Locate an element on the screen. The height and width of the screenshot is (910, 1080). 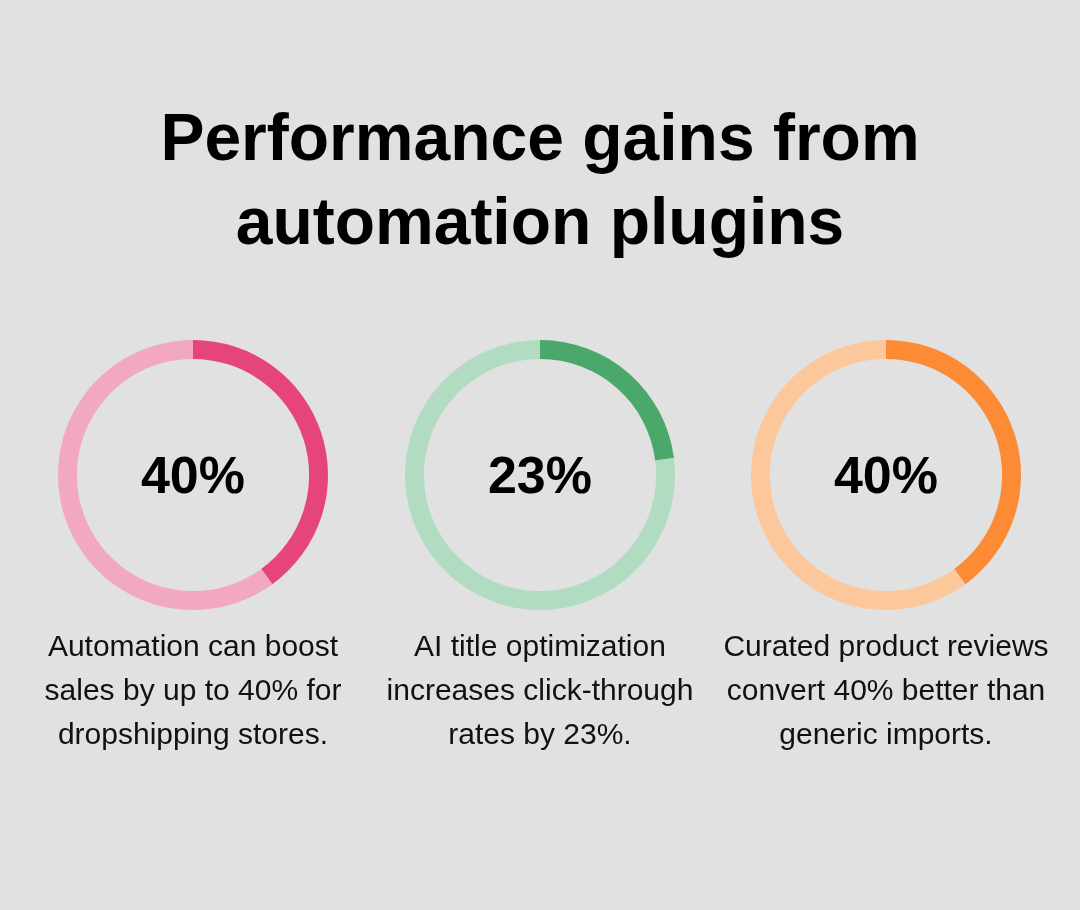
text: Curated product reviews convert 40% better than generic imports. is located at coordinates (886, 690).